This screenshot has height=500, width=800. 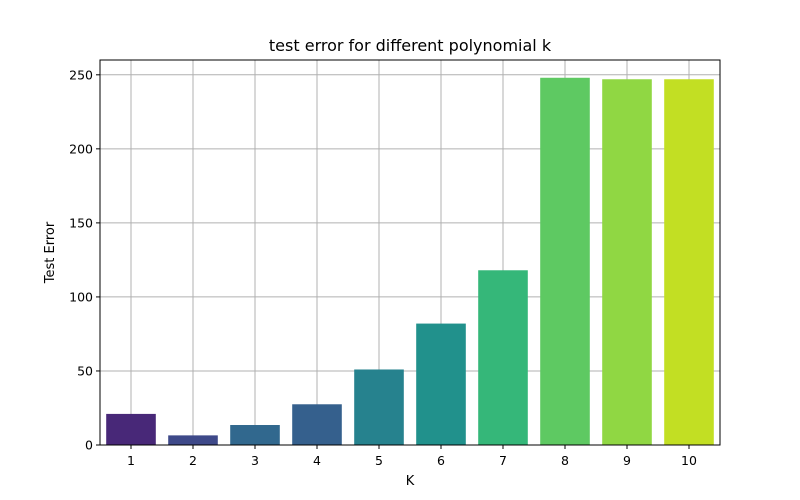 What do you see at coordinates (627, 460) in the screenshot?
I see `x-tick-label: 9` at bounding box center [627, 460].